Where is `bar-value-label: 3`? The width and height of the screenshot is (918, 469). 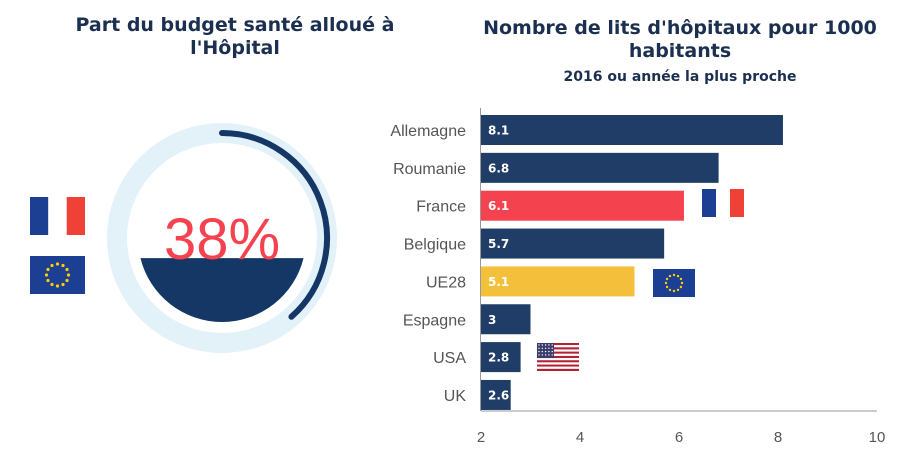
bar-value-label: 3 is located at coordinates (492, 320).